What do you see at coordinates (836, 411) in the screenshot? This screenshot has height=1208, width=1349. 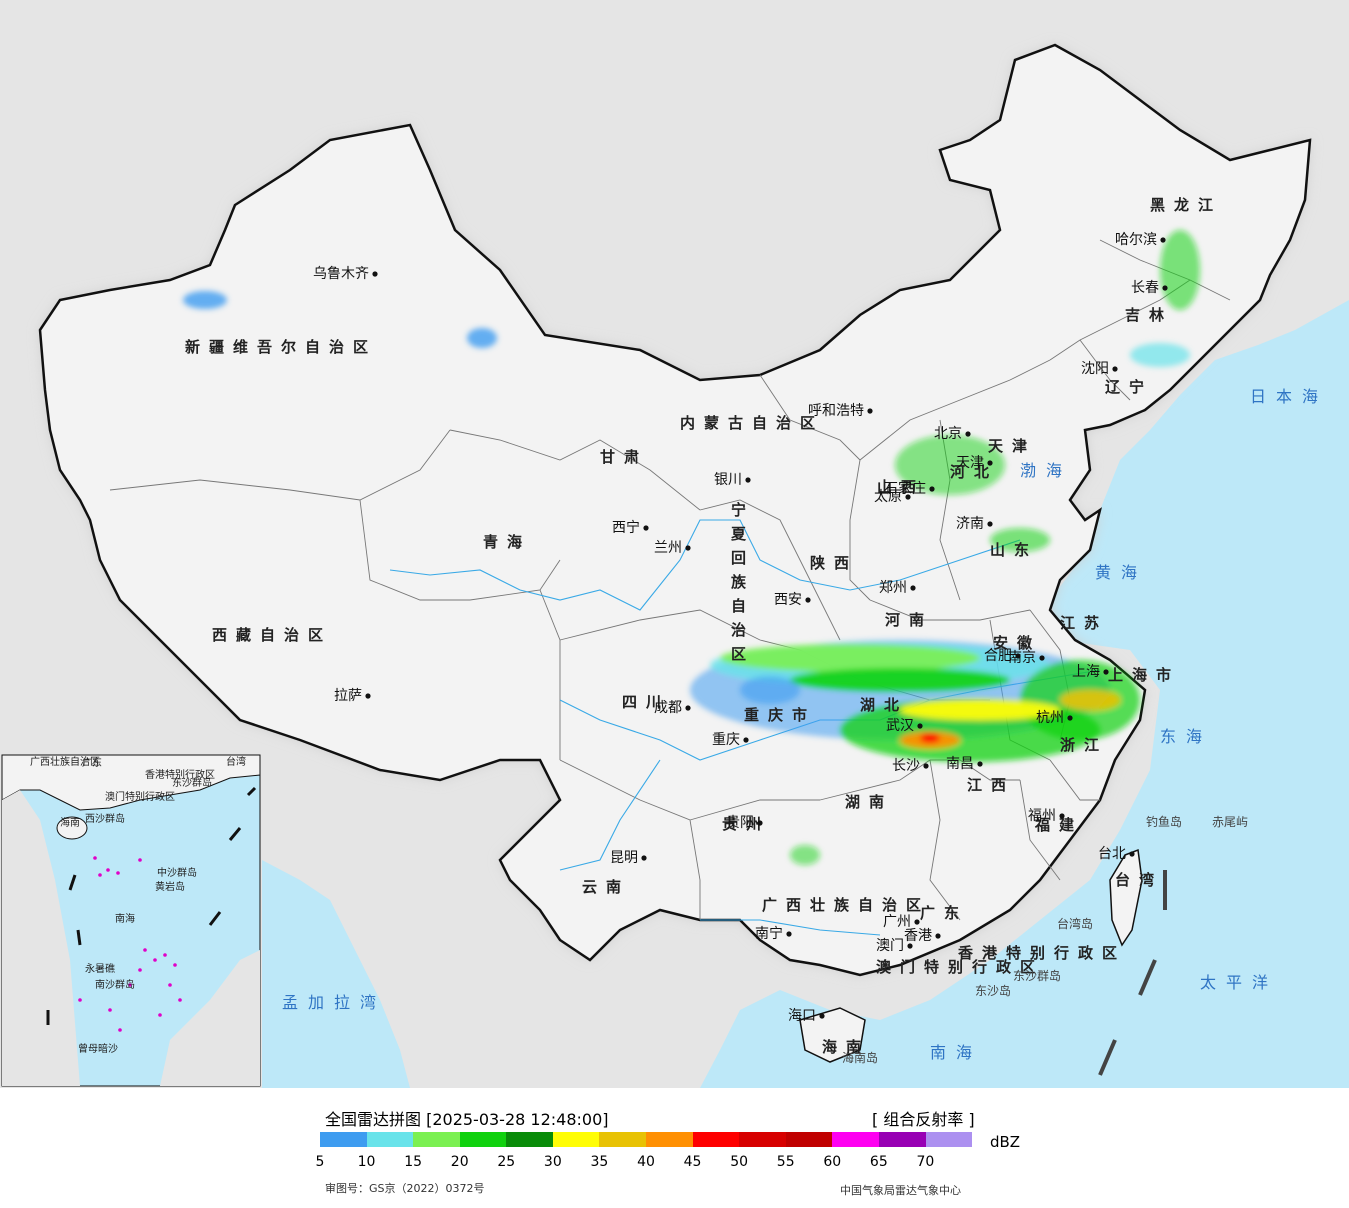 I see `city-label-5: 呼和浩特` at bounding box center [836, 411].